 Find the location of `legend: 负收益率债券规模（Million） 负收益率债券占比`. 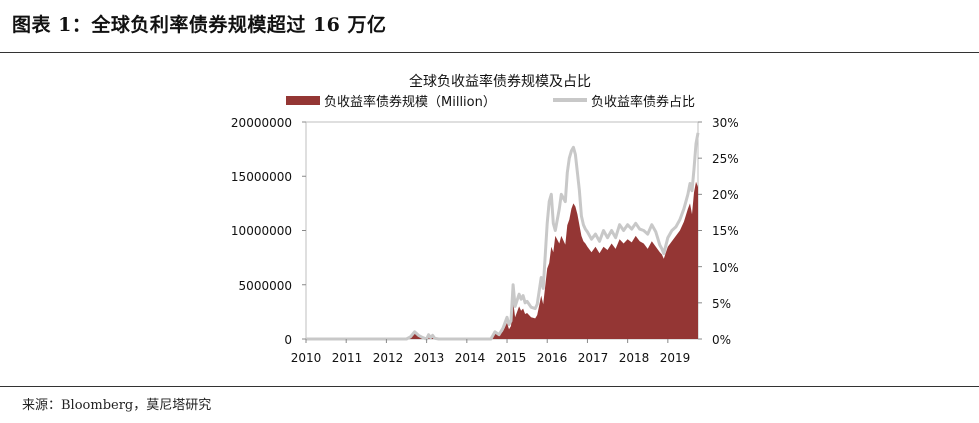

legend: 负收益率债券规模（Million） 负收益率债券占比 is located at coordinates (490, 102).